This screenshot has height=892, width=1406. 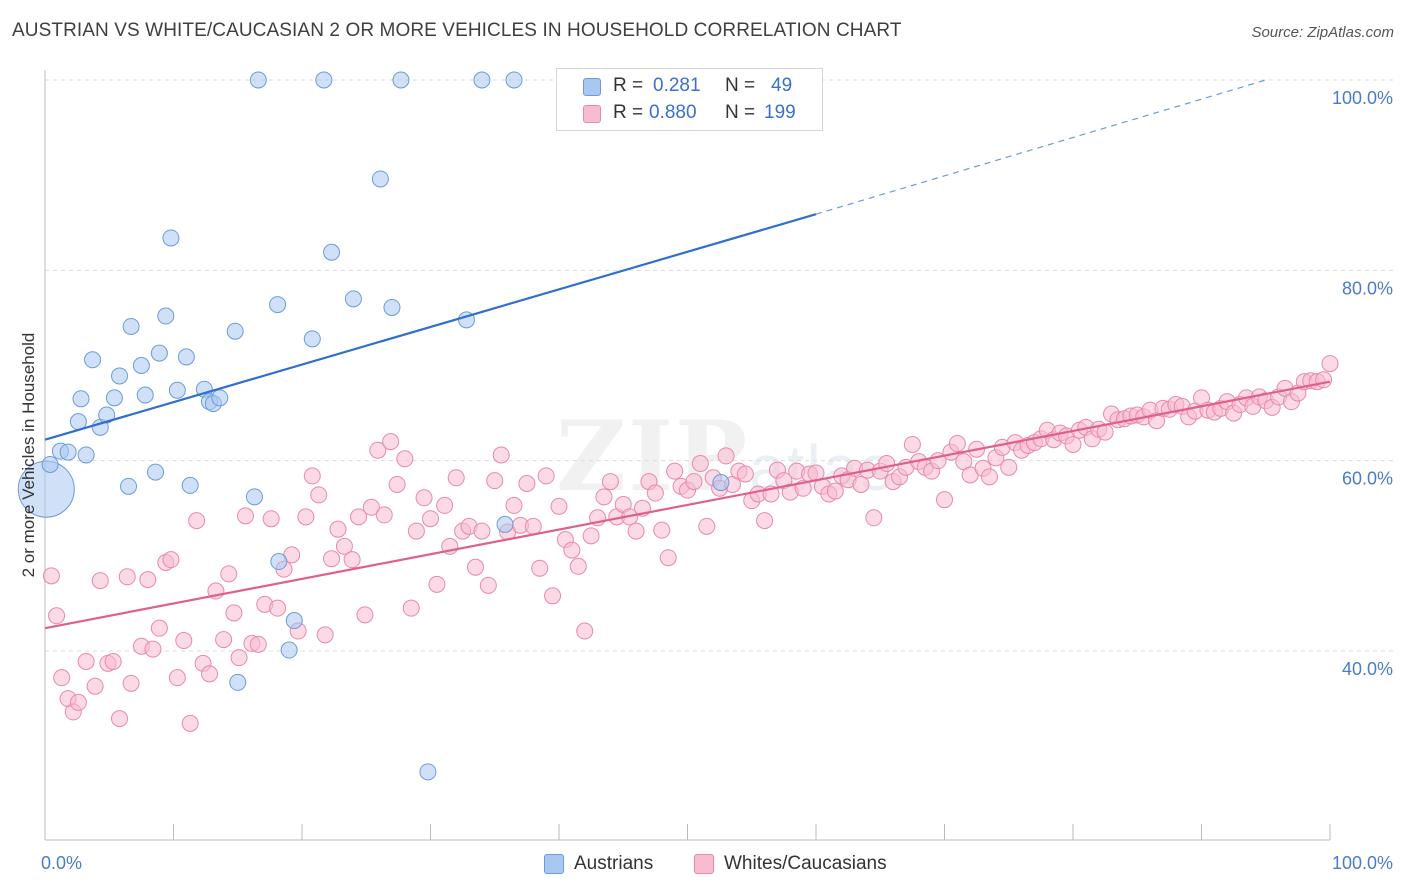 What do you see at coordinates (1367, 479) in the screenshot?
I see `y-tick-label: 60.0%` at bounding box center [1367, 479].